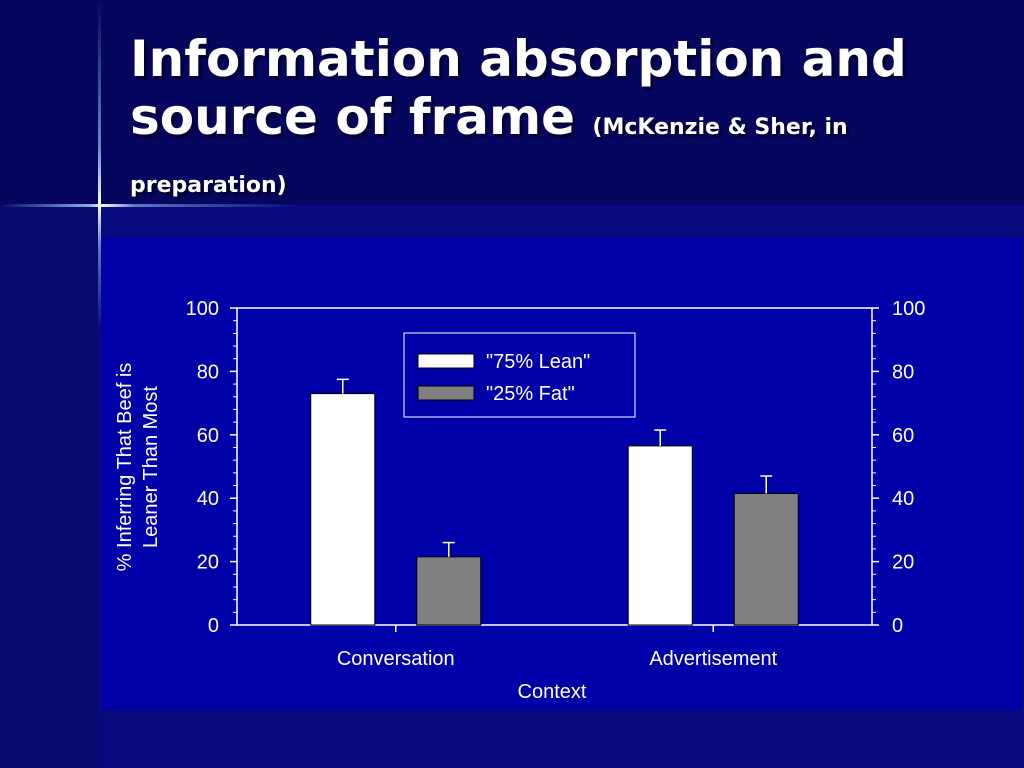 Image resolution: width=1024 pixels, height=768 pixels. What do you see at coordinates (552, 692) in the screenshot?
I see `x-axis-label: Context` at bounding box center [552, 692].